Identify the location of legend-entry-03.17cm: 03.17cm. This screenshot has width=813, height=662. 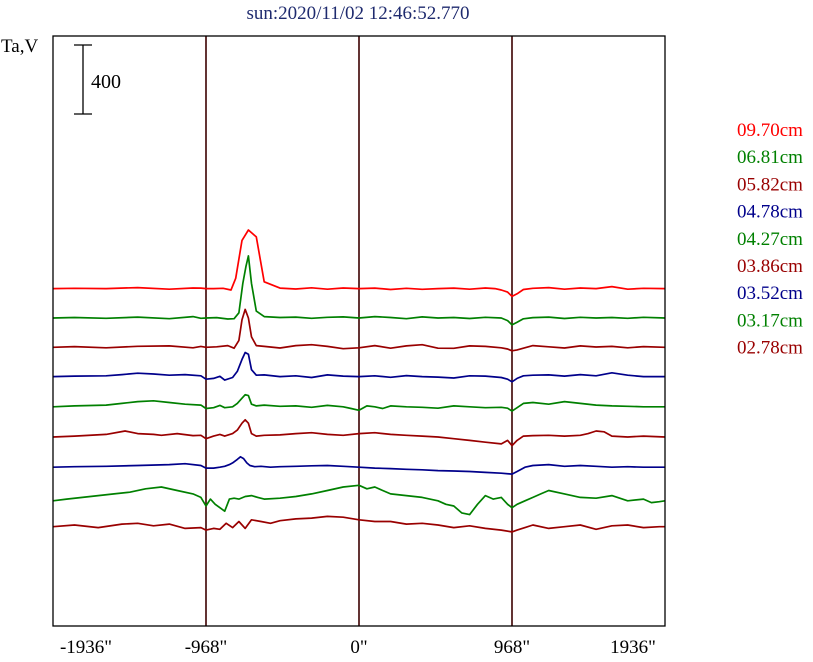
(770, 320).